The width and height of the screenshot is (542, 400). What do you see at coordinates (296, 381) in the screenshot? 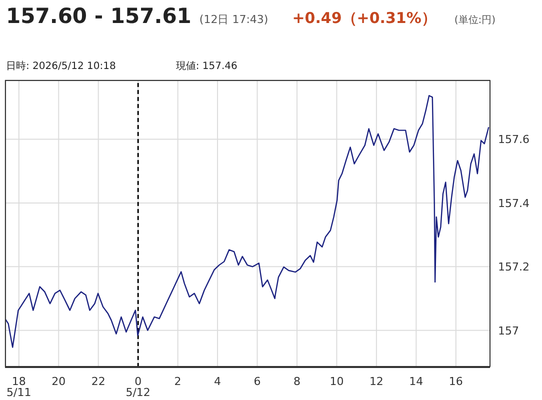
I see `x-tick-label: 8` at bounding box center [296, 381].